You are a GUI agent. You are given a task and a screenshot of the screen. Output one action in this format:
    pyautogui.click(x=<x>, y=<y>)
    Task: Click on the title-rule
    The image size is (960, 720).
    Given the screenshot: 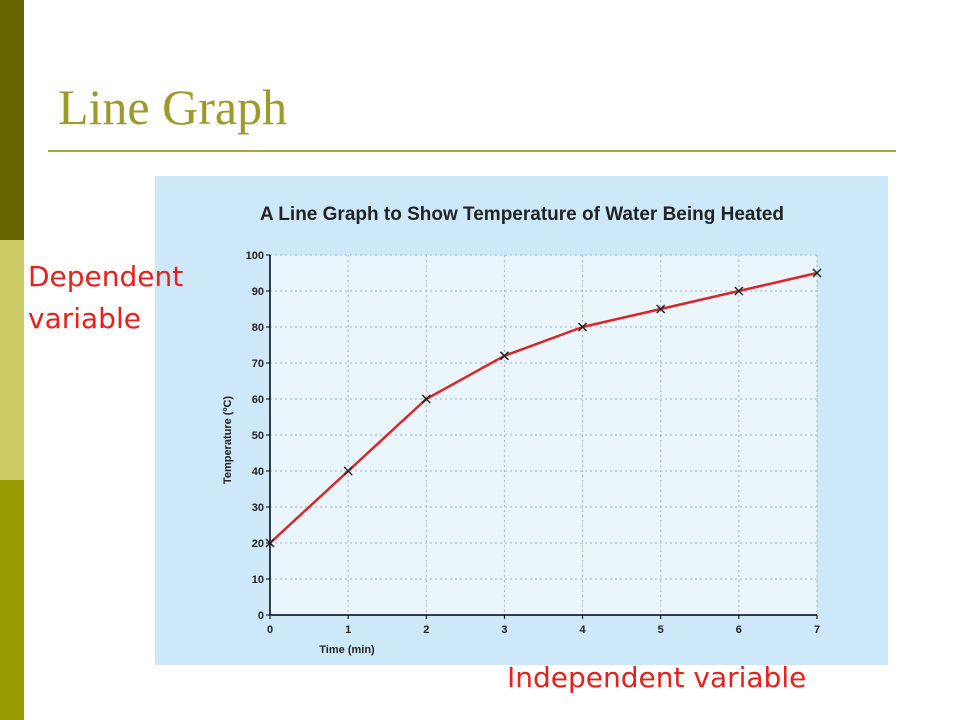 What is the action you would take?
    pyautogui.click(x=472, y=151)
    